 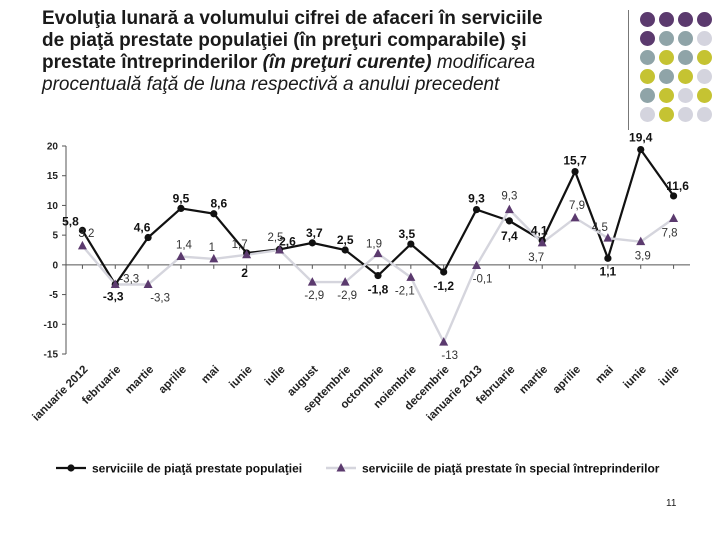 What do you see at coordinates (443, 286) in the screenshot?
I see `data-label-populatie: -1,2` at bounding box center [443, 286].